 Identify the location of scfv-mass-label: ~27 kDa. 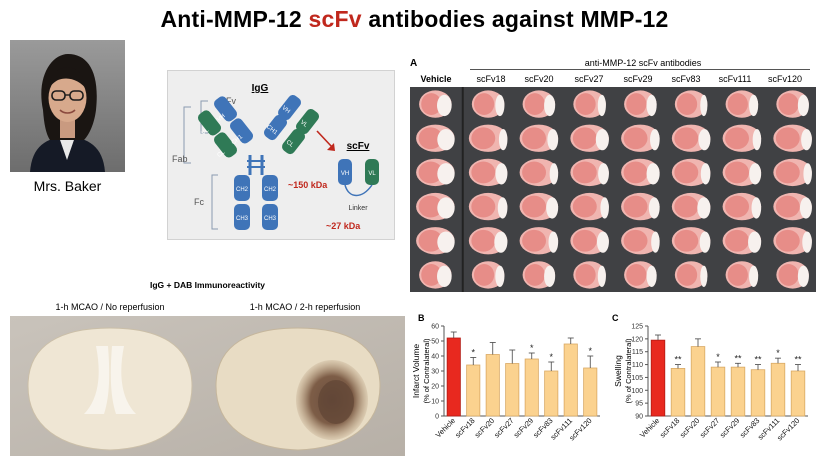
(343, 226).